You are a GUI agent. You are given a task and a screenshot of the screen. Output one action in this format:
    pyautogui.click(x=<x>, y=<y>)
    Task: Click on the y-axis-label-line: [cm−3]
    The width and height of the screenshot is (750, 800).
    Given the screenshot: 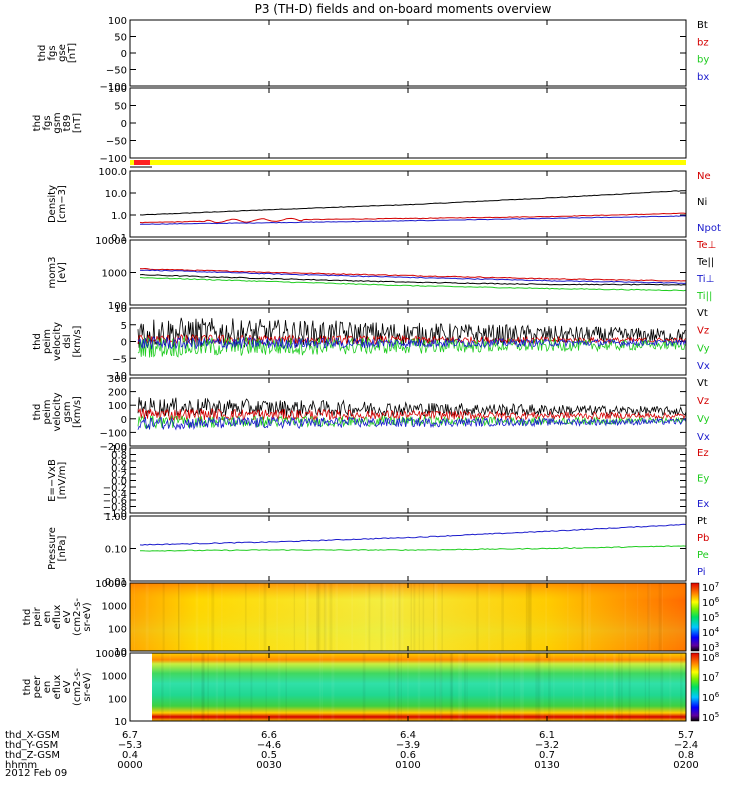 What is the action you would take?
    pyautogui.click(x=62, y=204)
    